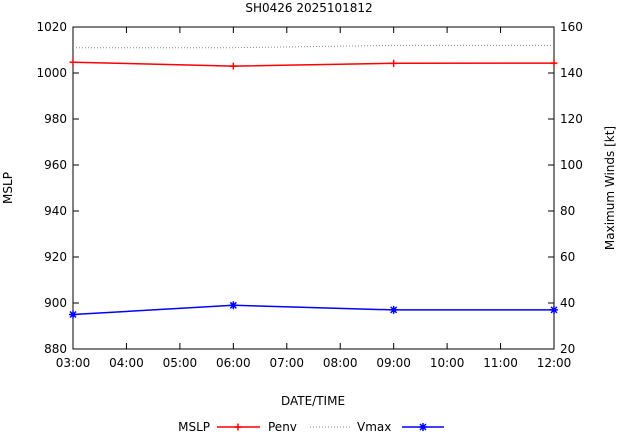  I want to click on y-right-tick-label: 100, so click(571, 165).